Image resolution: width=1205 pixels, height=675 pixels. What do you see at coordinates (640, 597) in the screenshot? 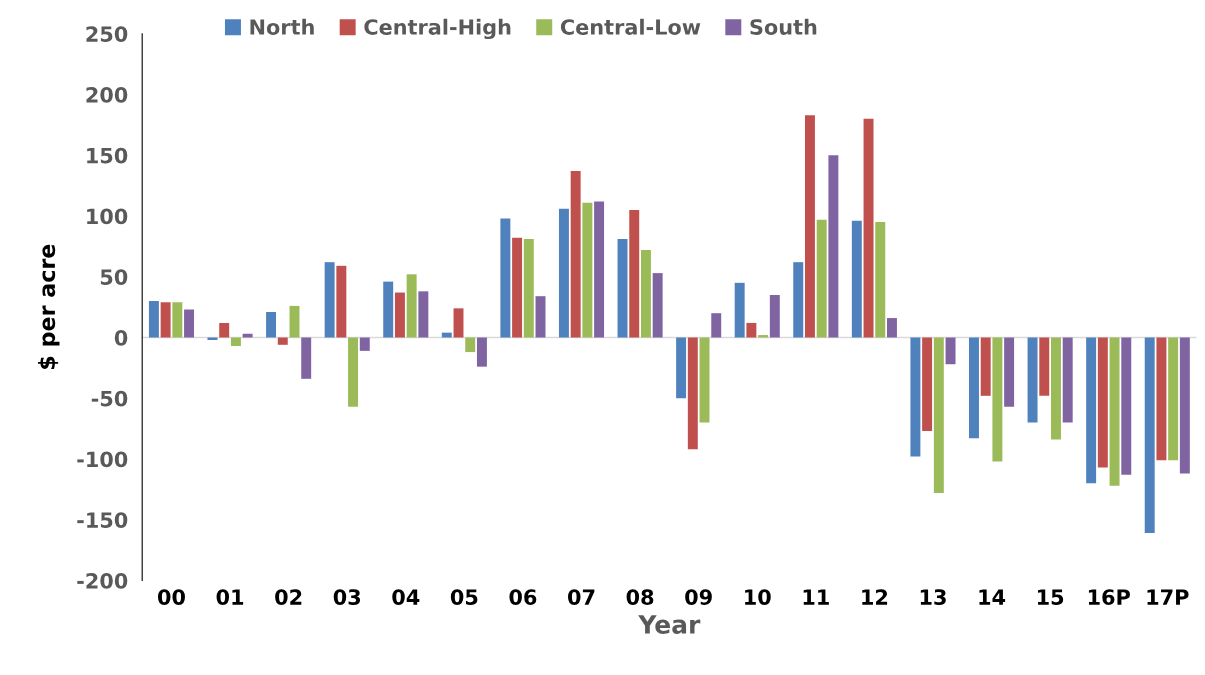
I see `x-tick-label: 08` at bounding box center [640, 597].